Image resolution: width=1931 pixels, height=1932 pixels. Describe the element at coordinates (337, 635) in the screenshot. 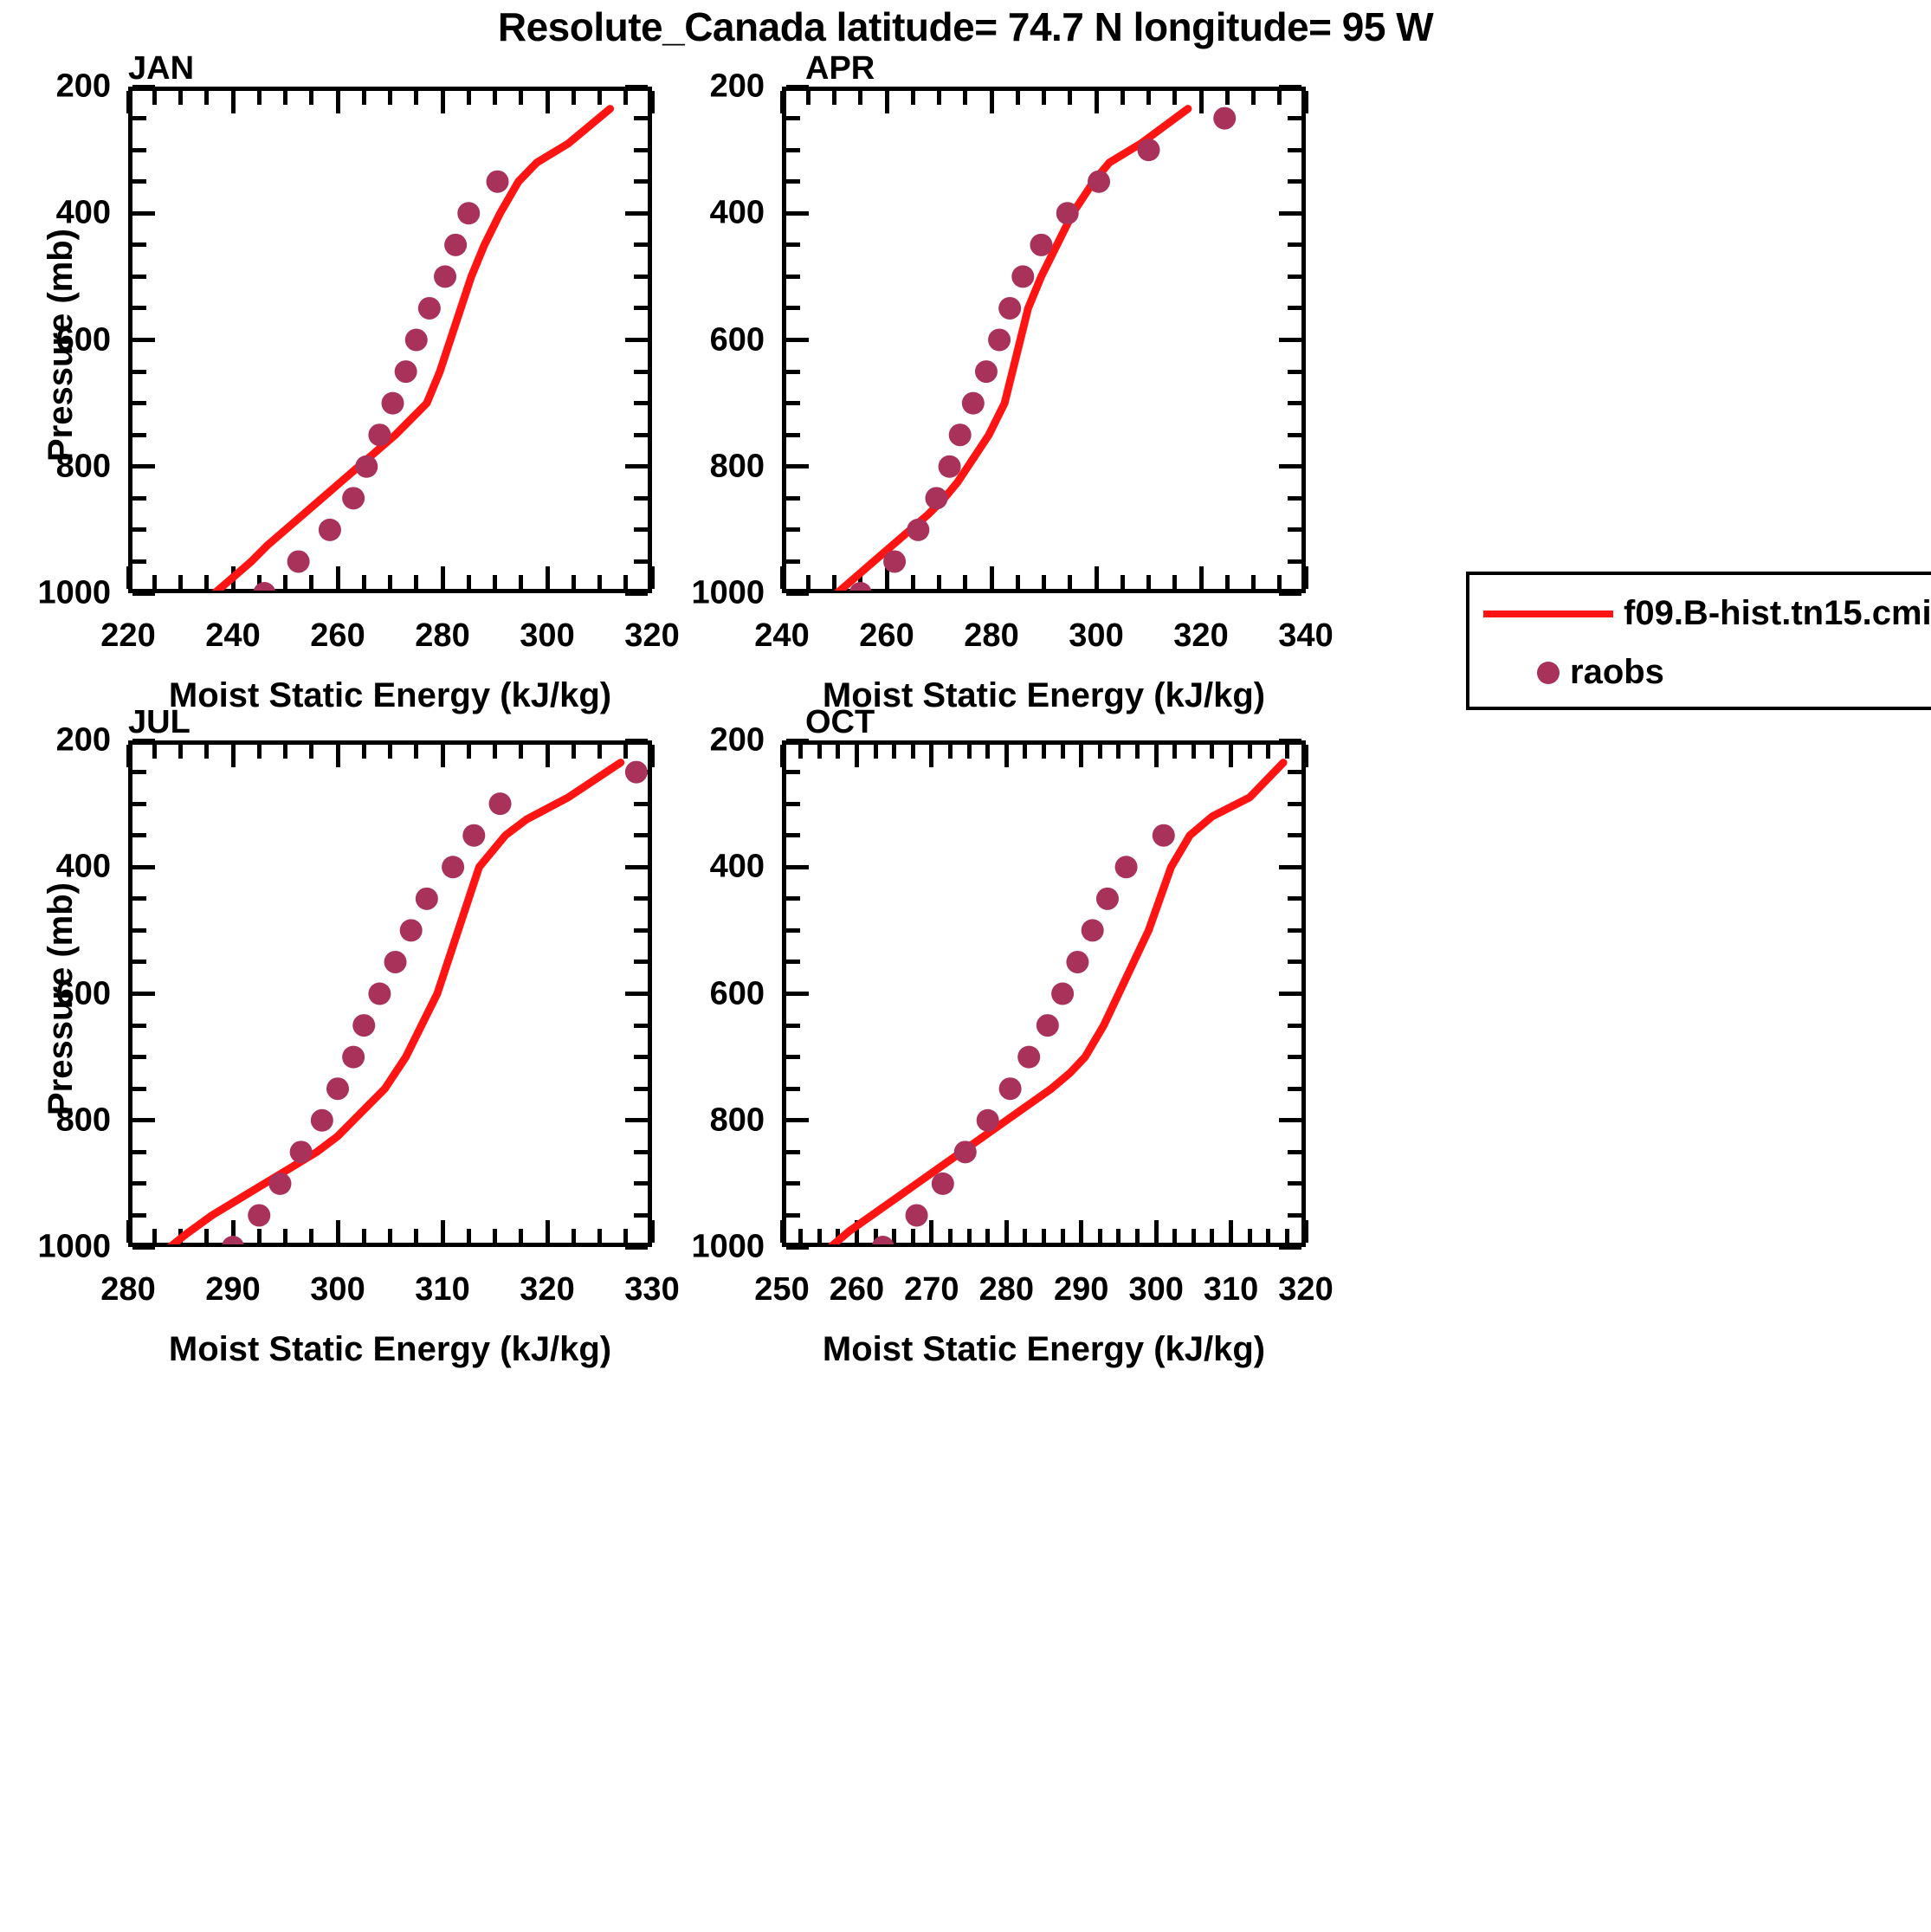

I see `x-tick-label: 260` at that location.